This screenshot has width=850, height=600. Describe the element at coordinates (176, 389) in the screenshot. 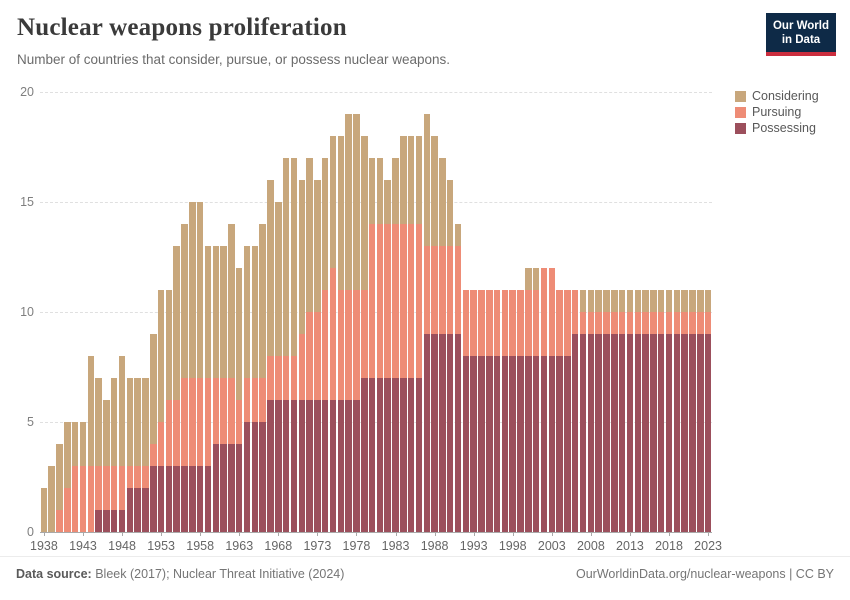

I see `bar-1955` at that location.